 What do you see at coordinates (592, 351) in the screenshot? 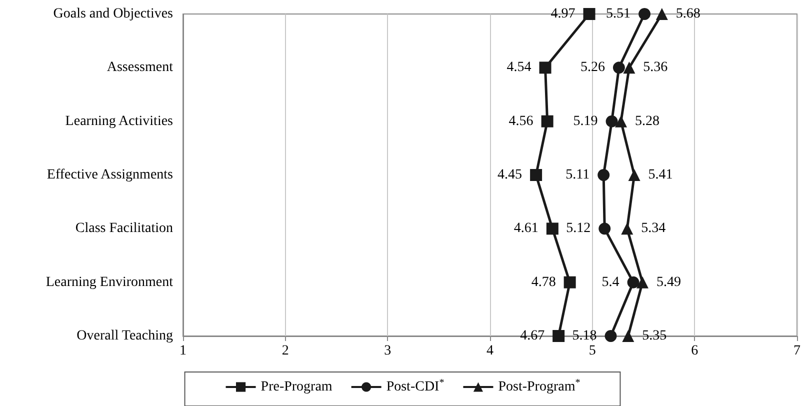
I see `x-tick-label: 5` at bounding box center [592, 351].